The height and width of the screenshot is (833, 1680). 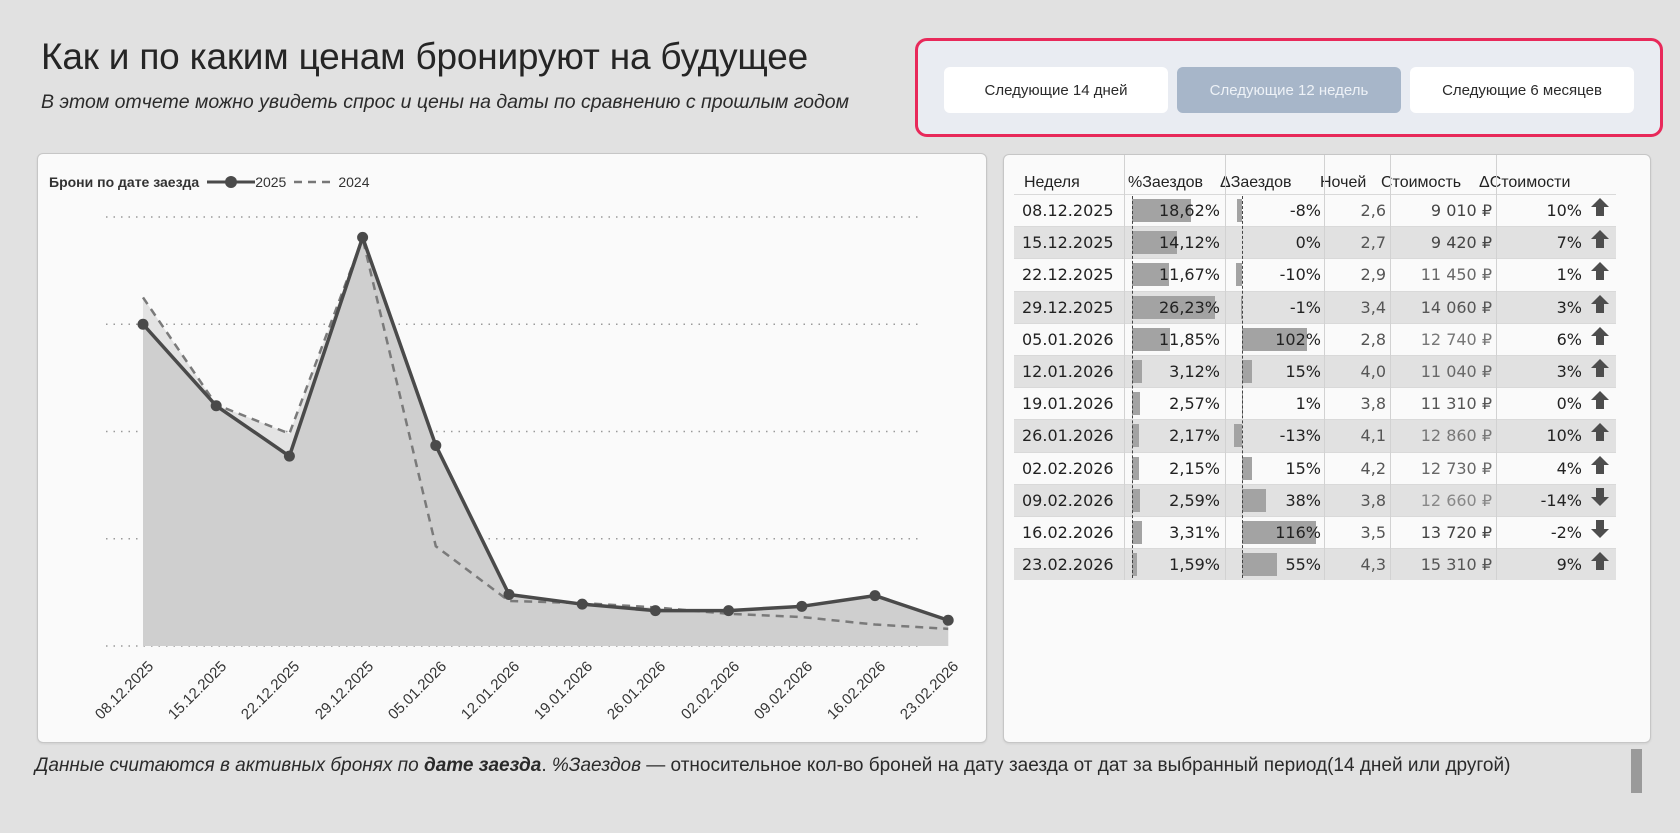 What do you see at coordinates (1569, 243) in the screenshot?
I see `delta-cost-value: 7%` at bounding box center [1569, 243].